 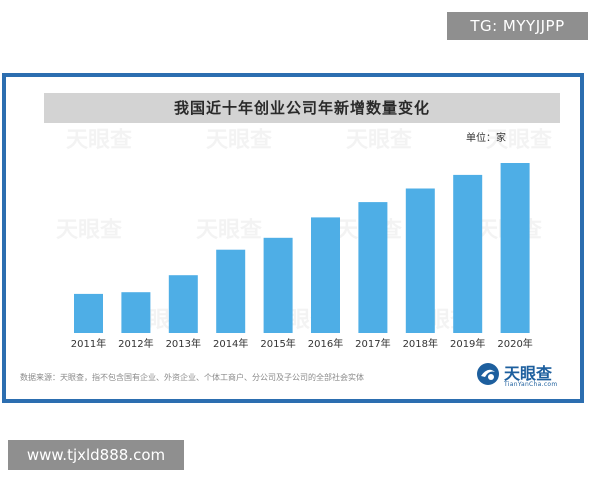 I want to click on tianyancha-logo-icon, so click(x=488, y=374).